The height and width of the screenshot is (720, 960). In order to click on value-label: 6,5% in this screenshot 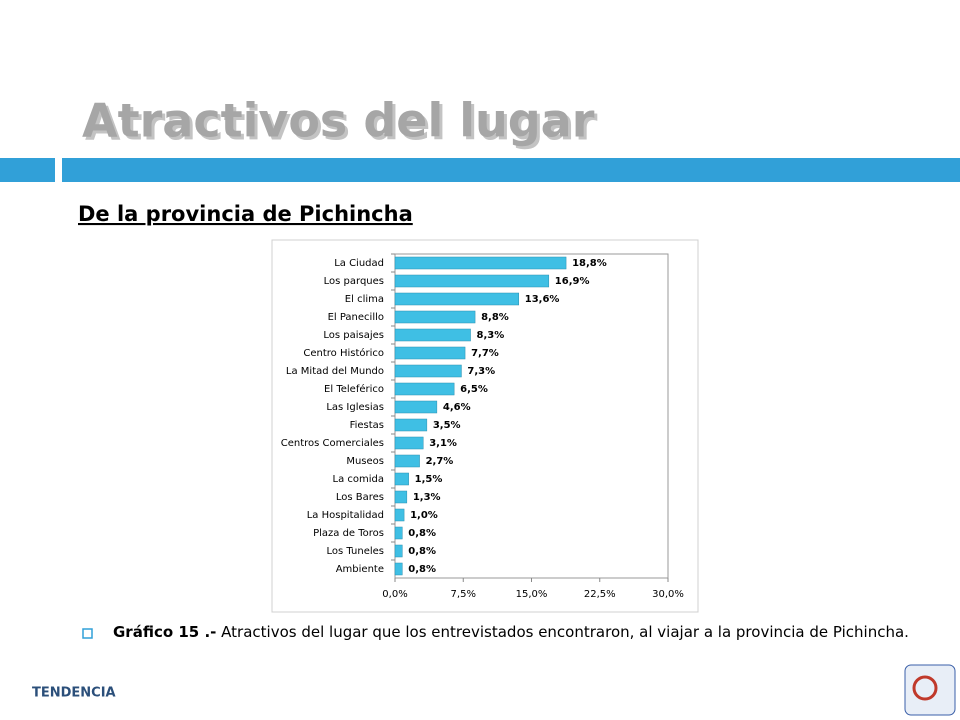, I will do `click(474, 389)`.